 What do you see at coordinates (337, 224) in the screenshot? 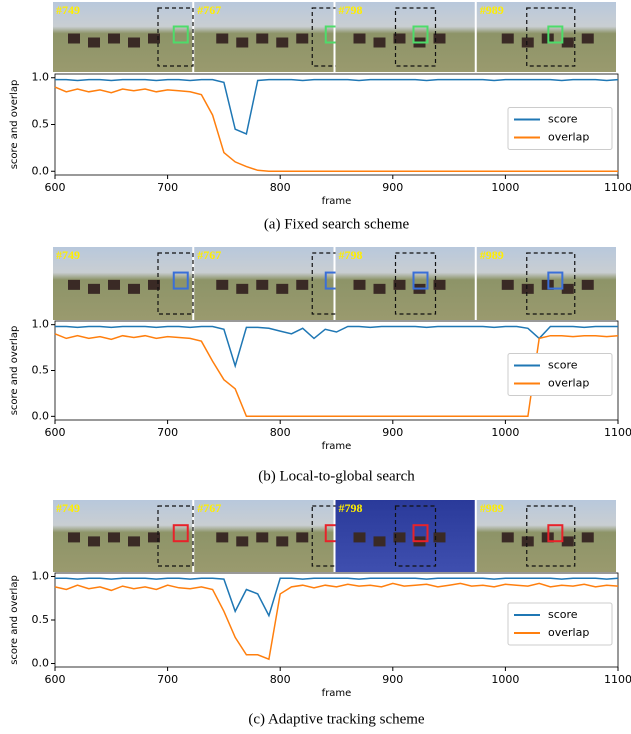
I see `caption: (a) Fixed search scheme` at bounding box center [337, 224].